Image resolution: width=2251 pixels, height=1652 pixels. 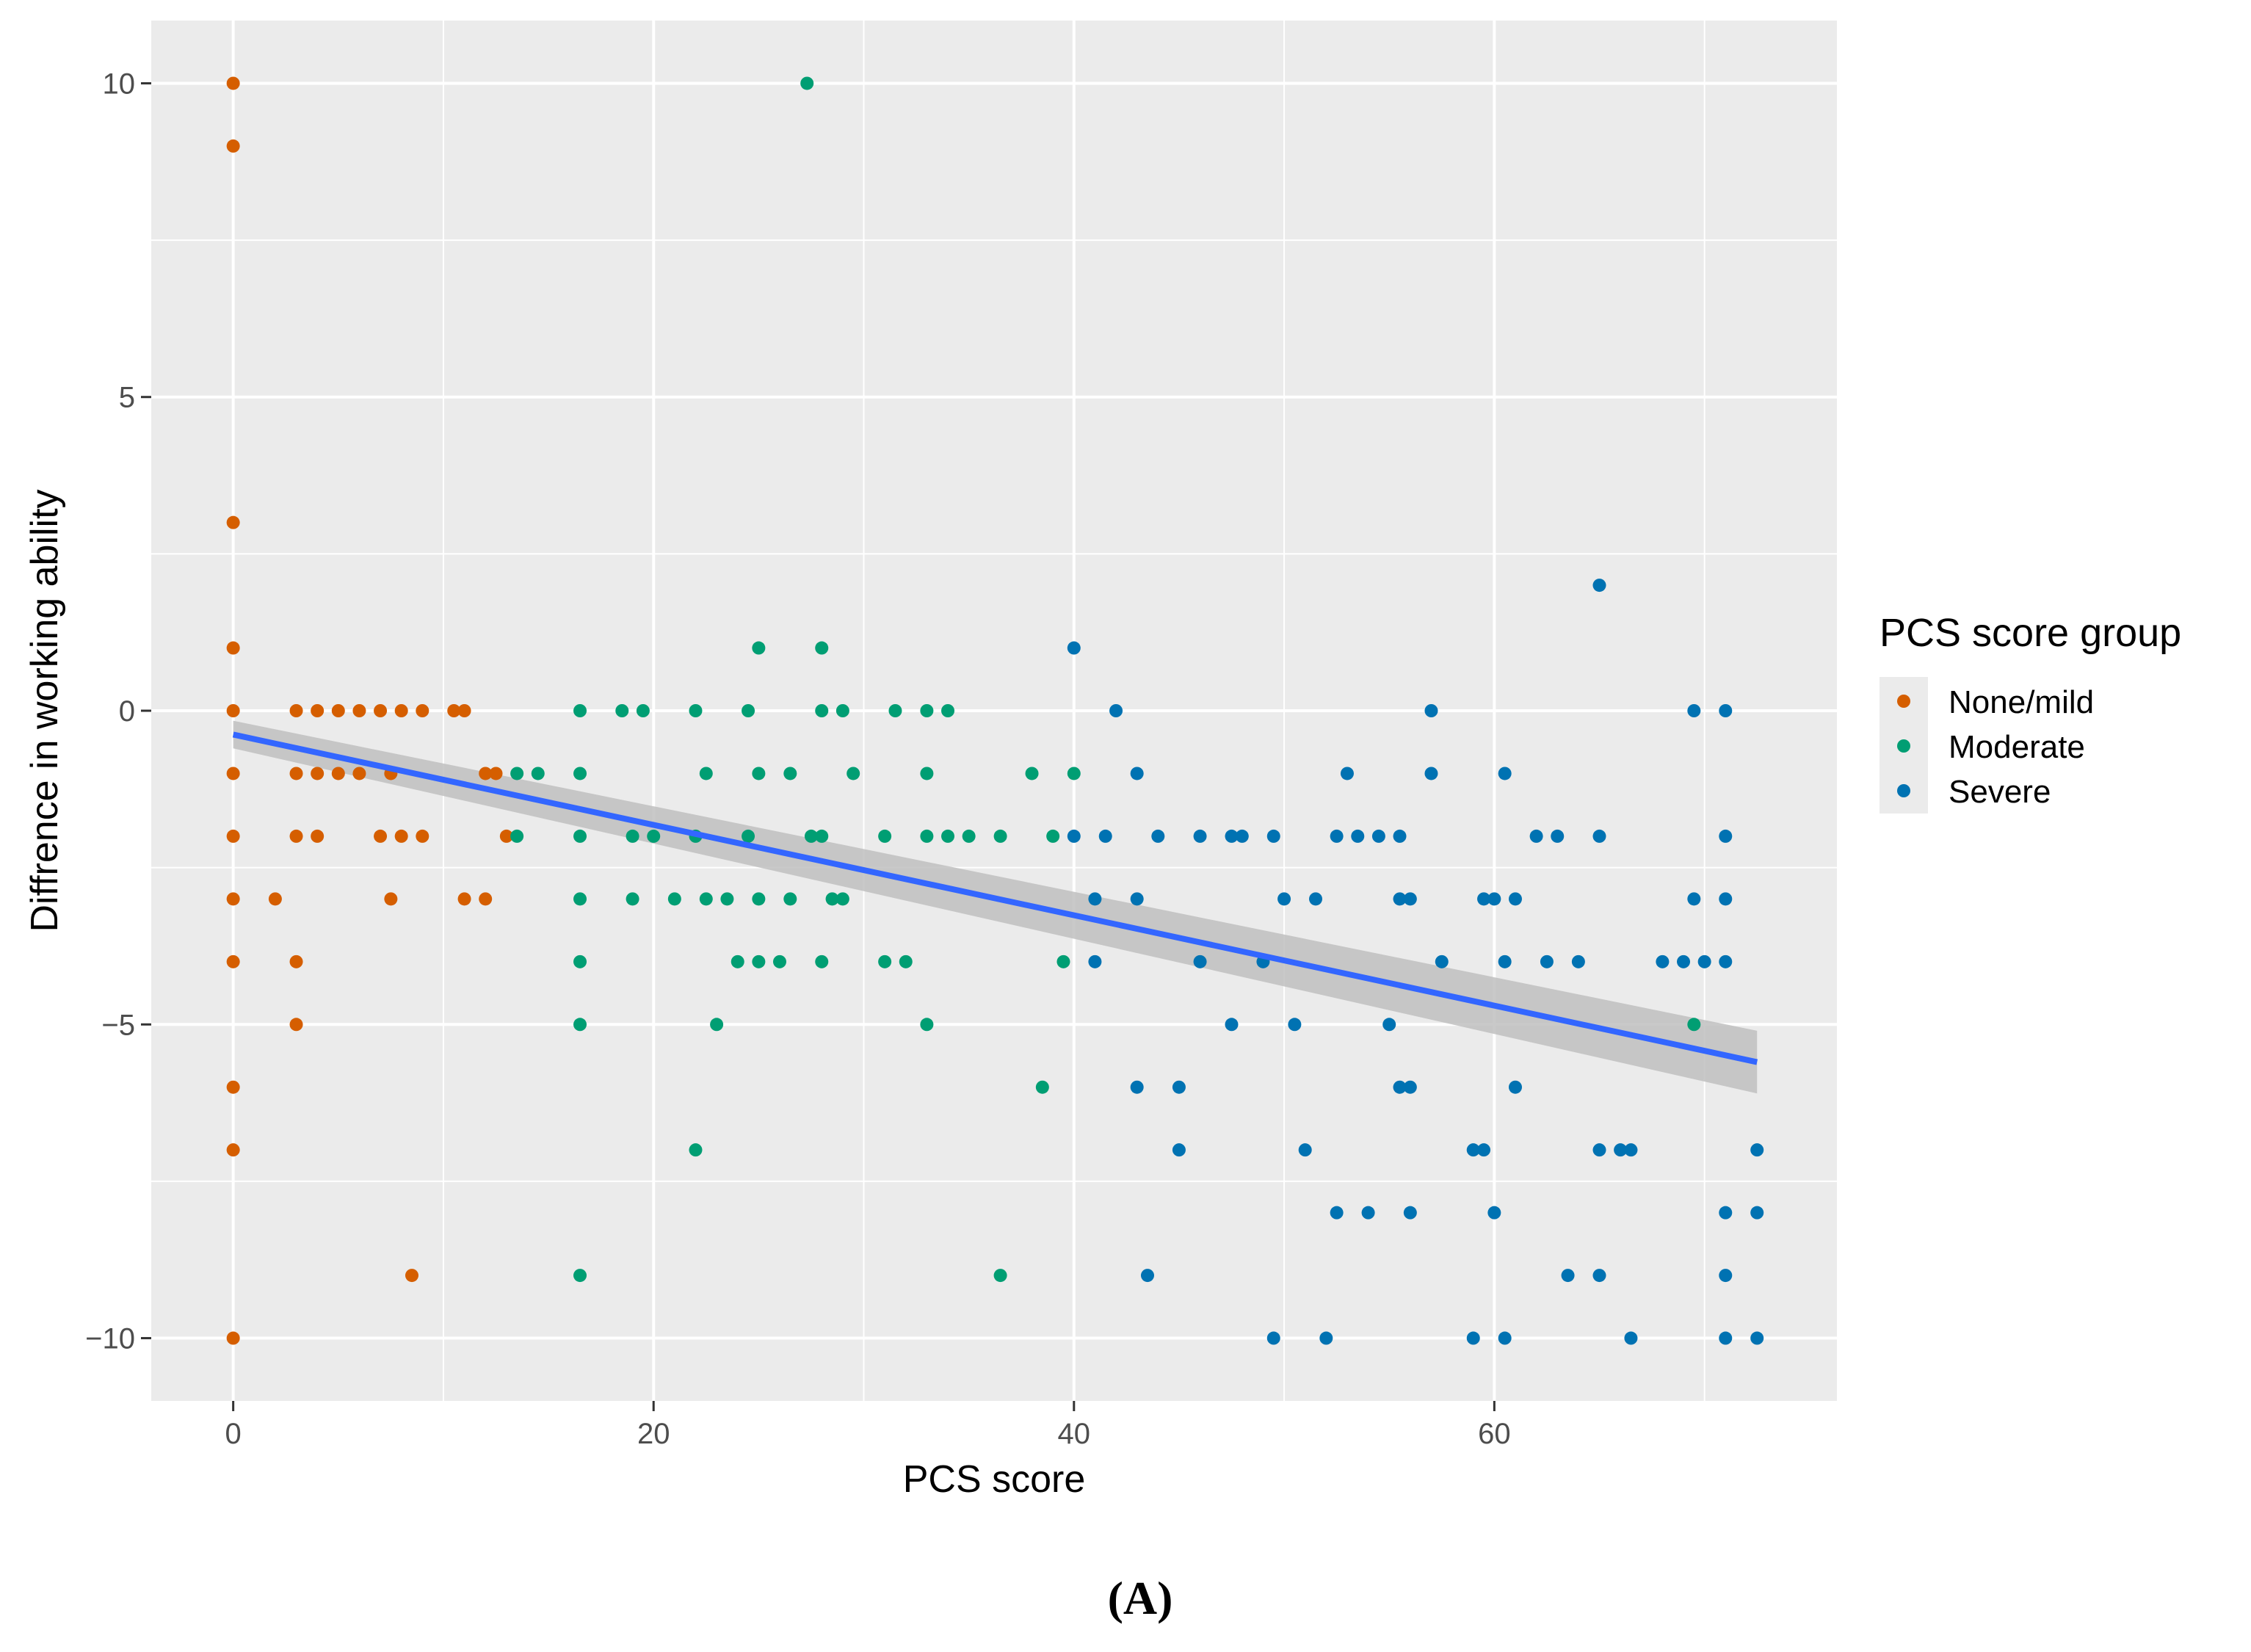 I want to click on legend-label-moderate: Moderate, so click(x=2017, y=747).